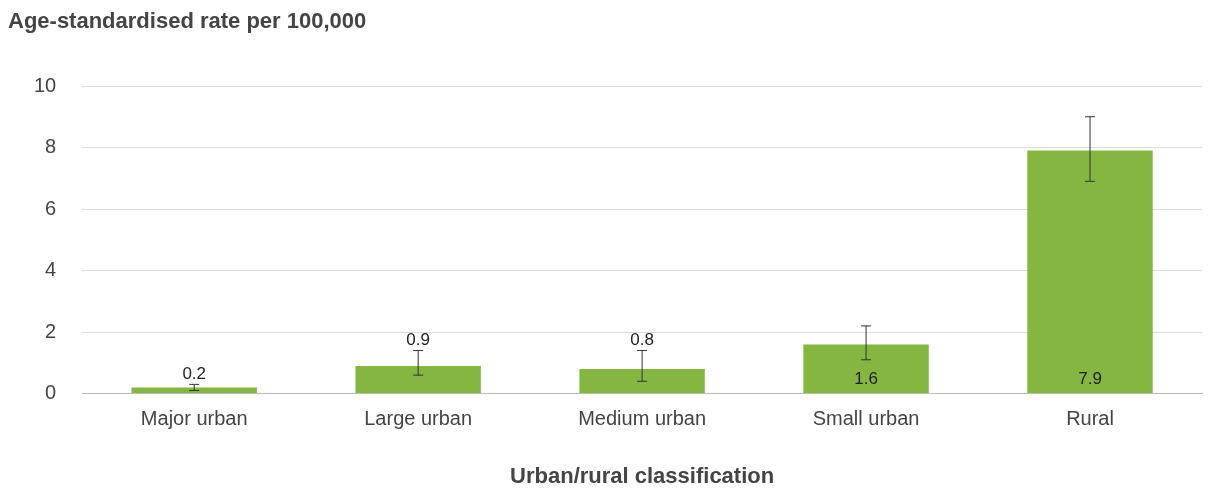 The height and width of the screenshot is (502, 1230). I want to click on x-tick-label: Large urban, so click(418, 418).